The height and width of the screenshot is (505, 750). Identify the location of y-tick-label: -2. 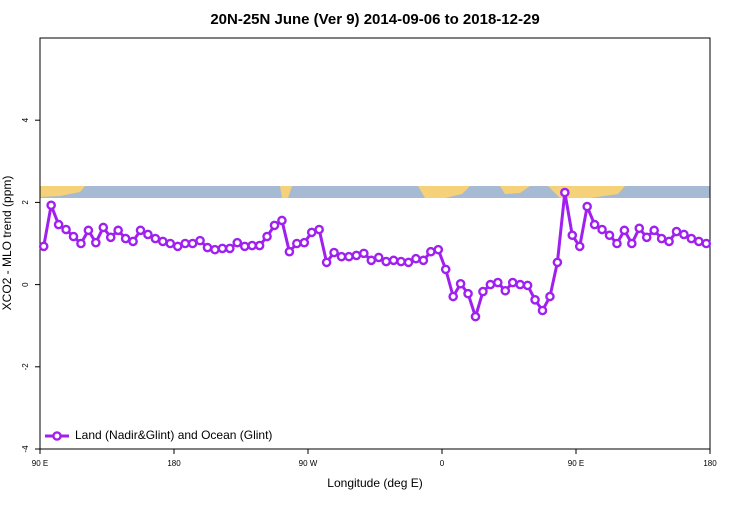
(25, 367).